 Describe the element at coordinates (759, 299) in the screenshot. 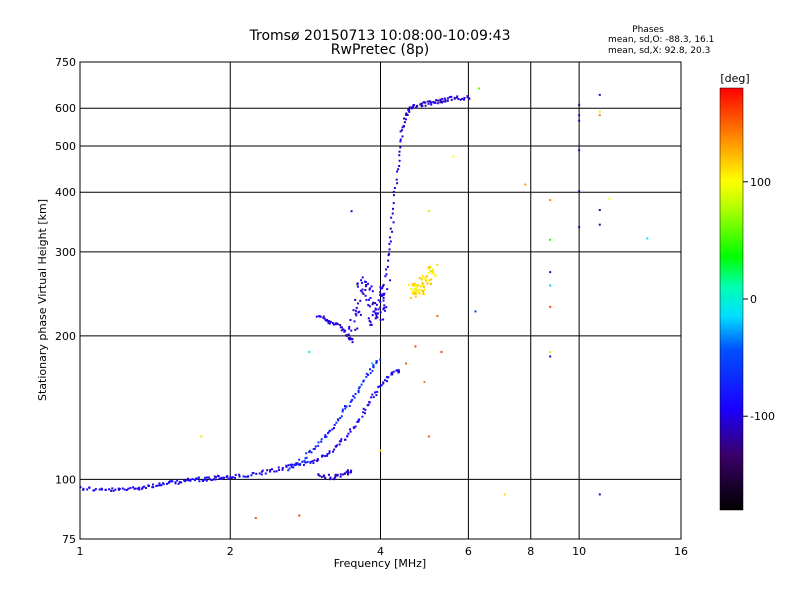

I see `colorbar-ticks: 100 0 -100` at that location.